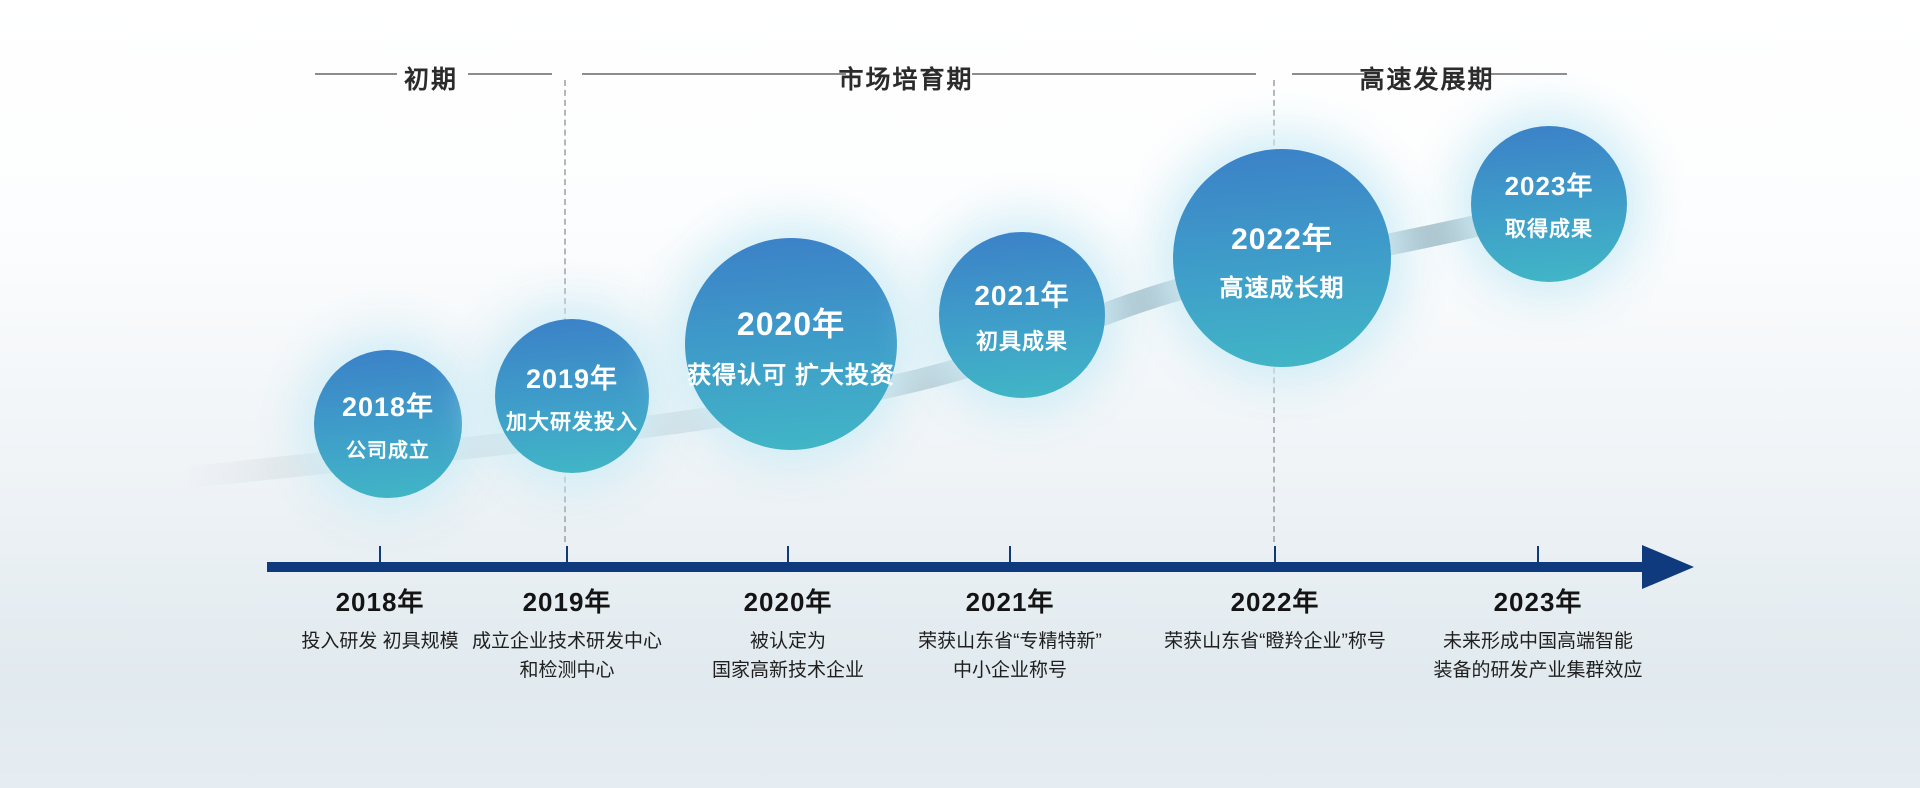 This screenshot has height=788, width=1920. Describe the element at coordinates (1538, 554) in the screenshot. I see `axis-tick-2023` at that location.